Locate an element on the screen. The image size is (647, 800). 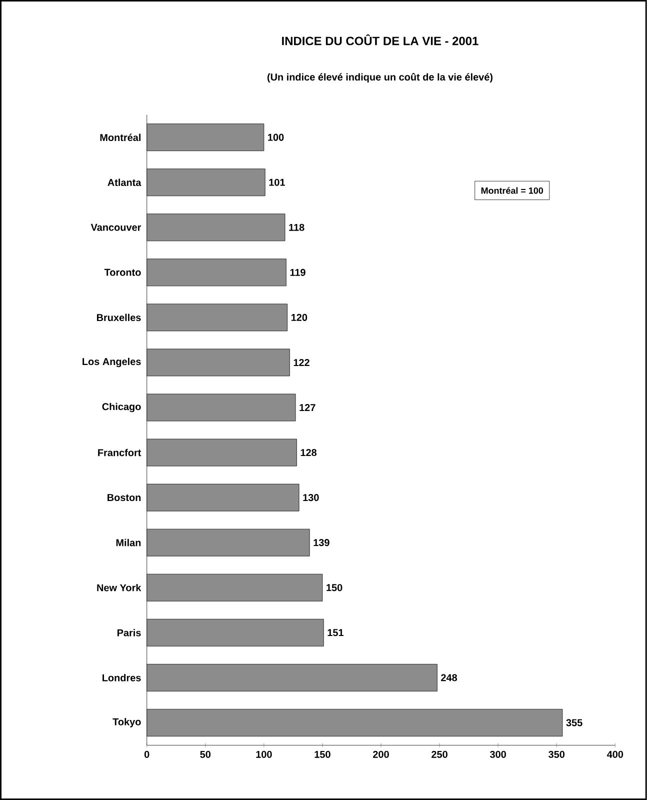
x-tick-label: 300 is located at coordinates (498, 754).